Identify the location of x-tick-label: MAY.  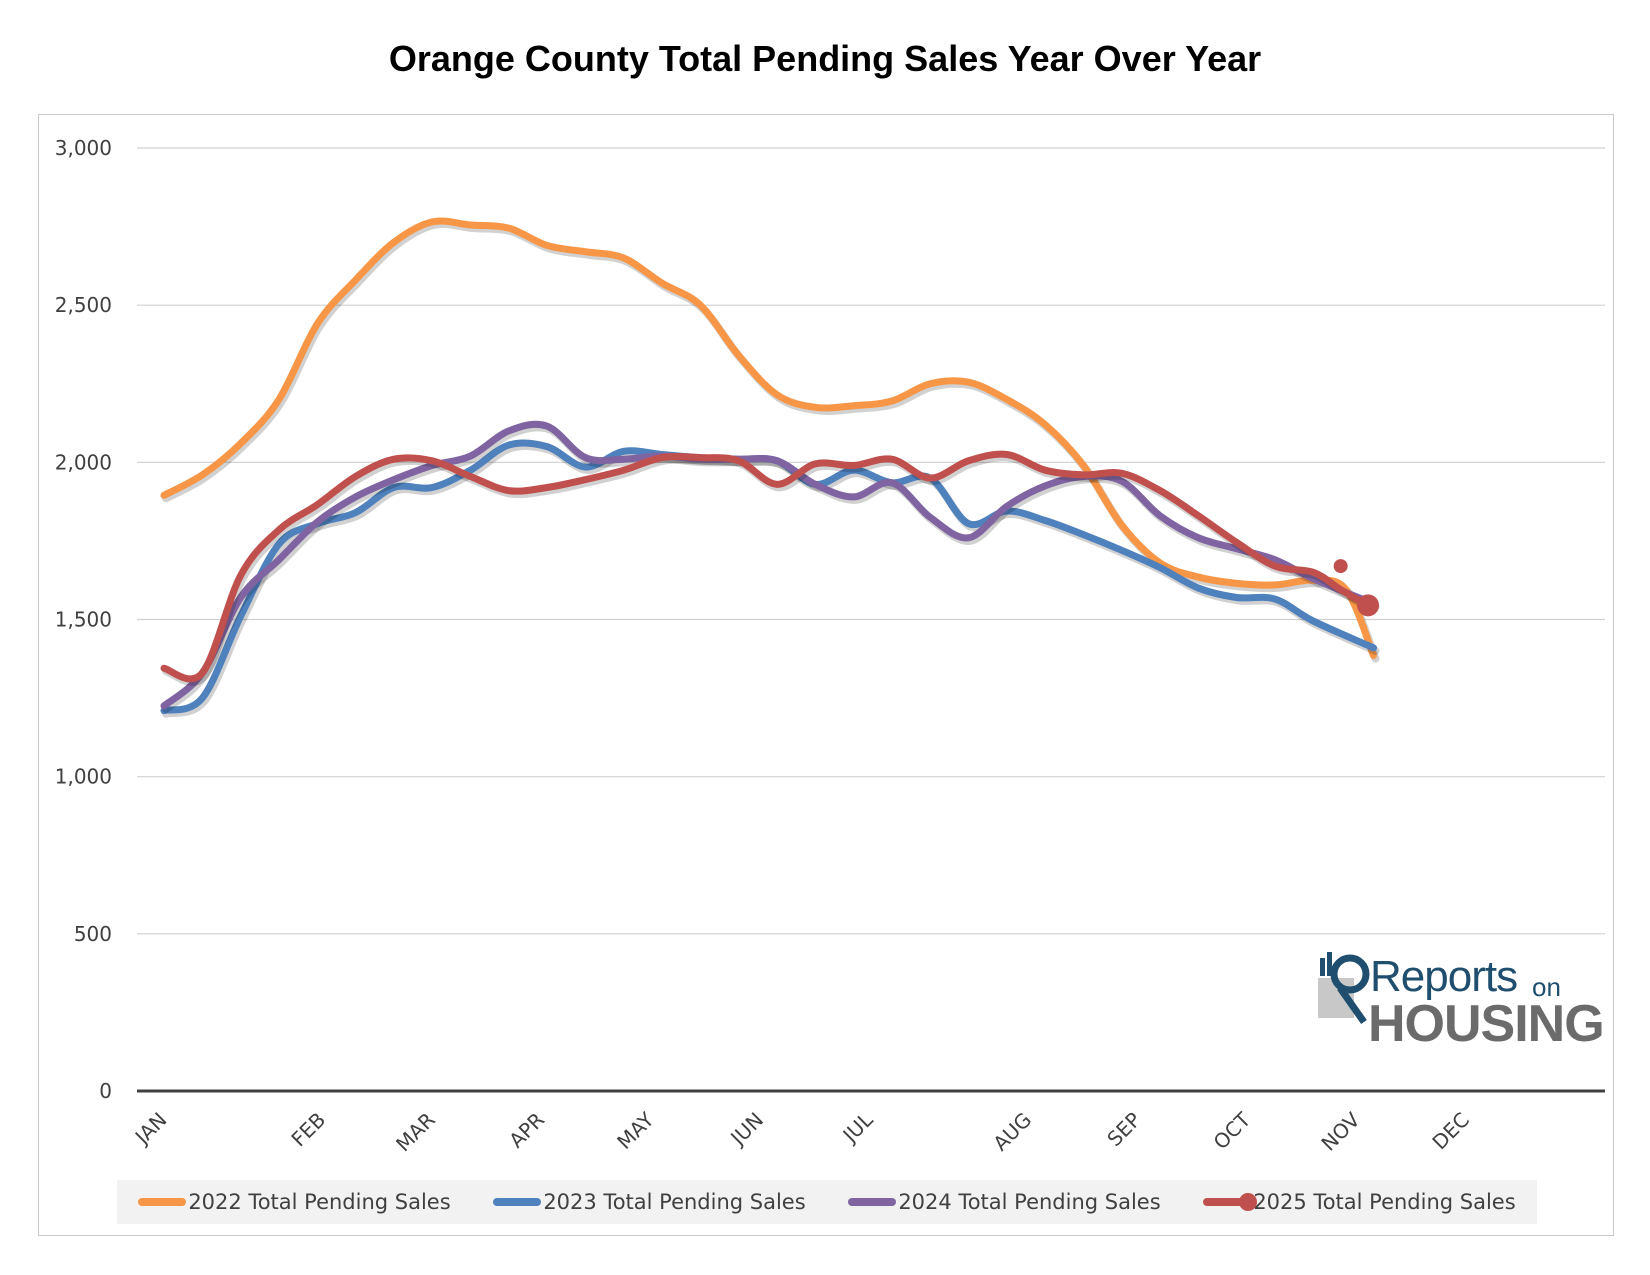
(635, 1130).